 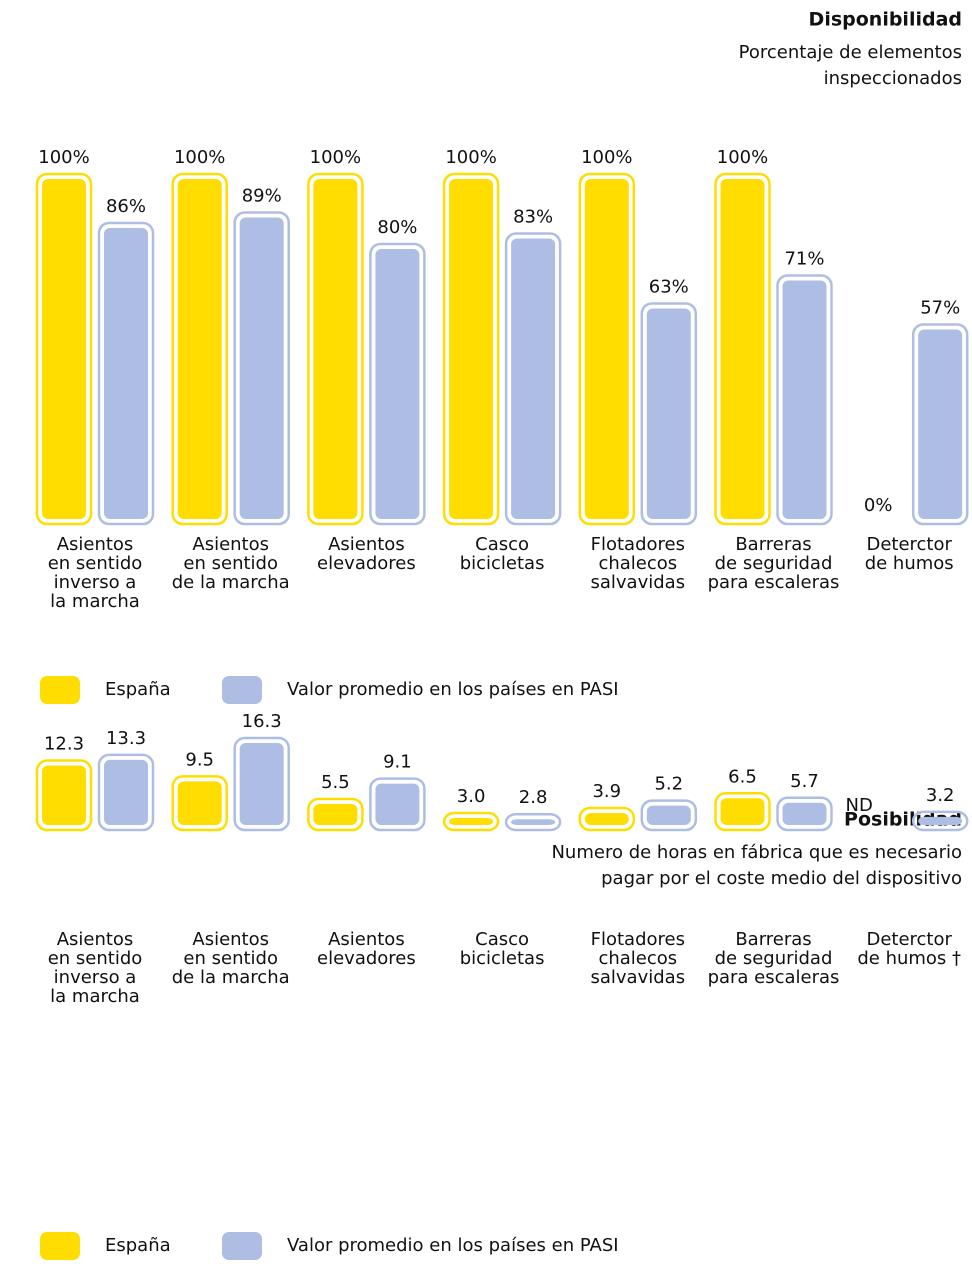 What do you see at coordinates (859, 805) in the screenshot?
I see `value-label: ND` at bounding box center [859, 805].